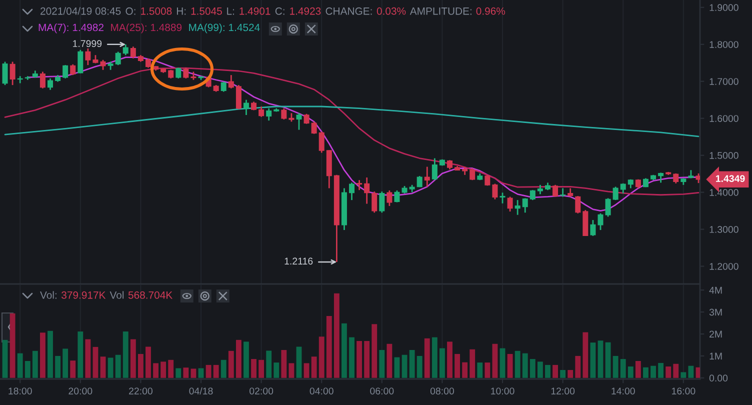 The width and height of the screenshot is (752, 405). I want to click on annotation: Vol, so click(117, 295).